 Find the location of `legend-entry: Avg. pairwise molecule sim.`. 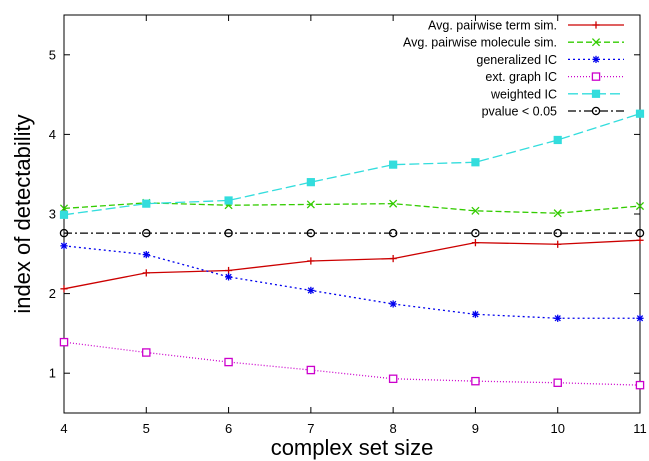

legend-entry: Avg. pairwise molecule sim. is located at coordinates (513, 43).